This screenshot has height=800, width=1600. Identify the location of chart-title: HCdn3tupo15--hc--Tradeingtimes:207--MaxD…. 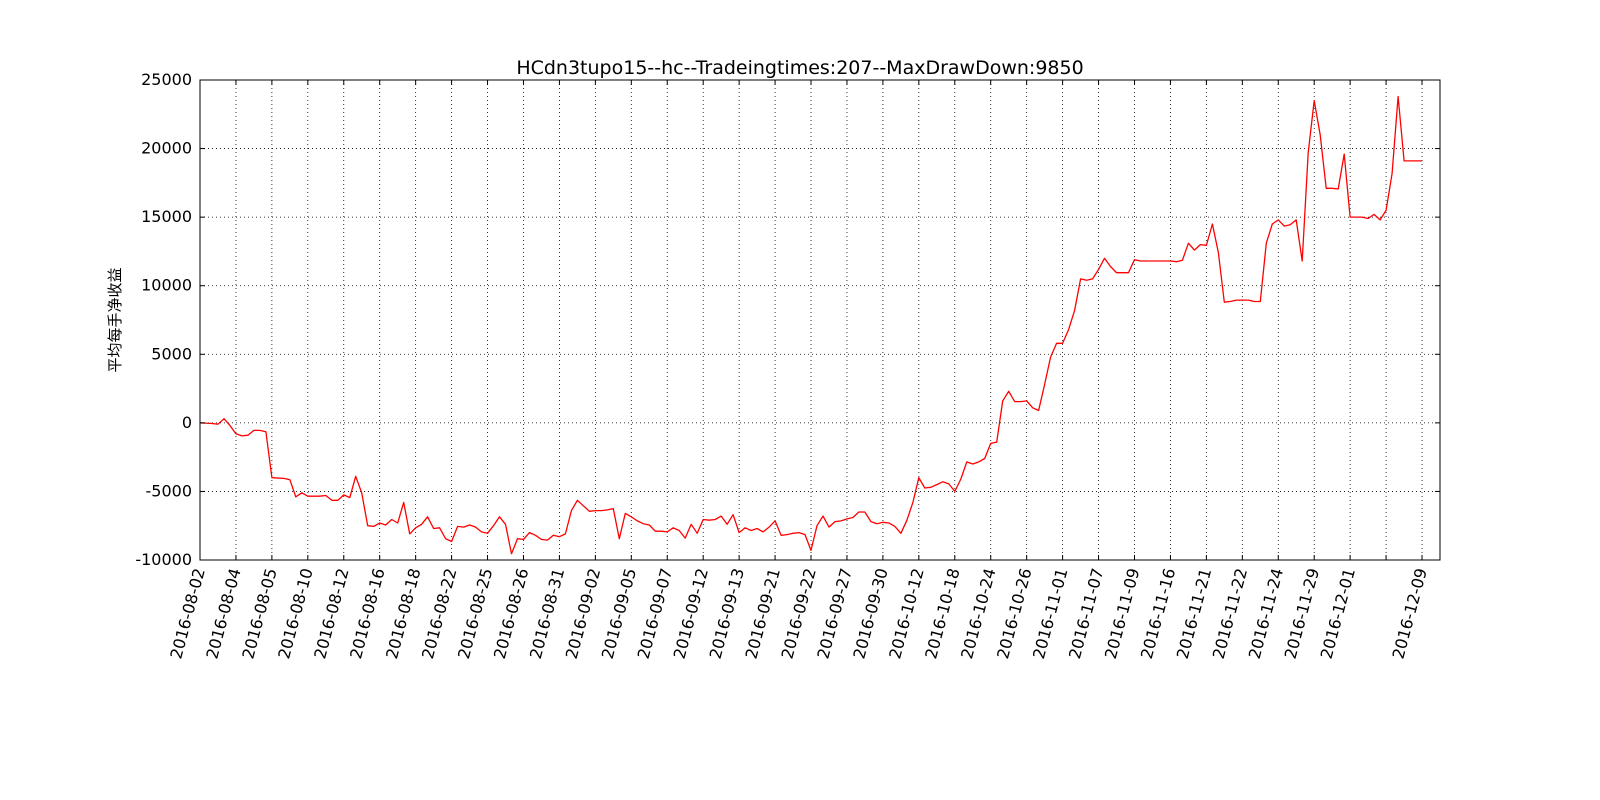
(799, 68).